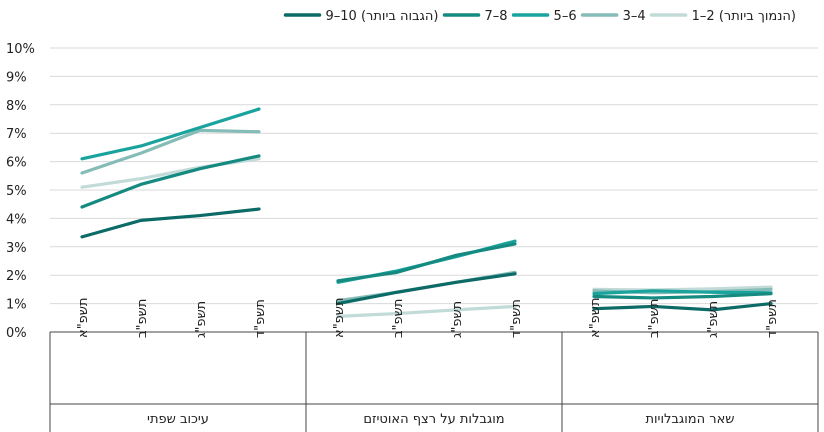 The width and height of the screenshot is (824, 432). What do you see at coordinates (382, 16) in the screenshot?
I see `legend-label: 9–10 (הגבוה ביותר)` at bounding box center [382, 16].